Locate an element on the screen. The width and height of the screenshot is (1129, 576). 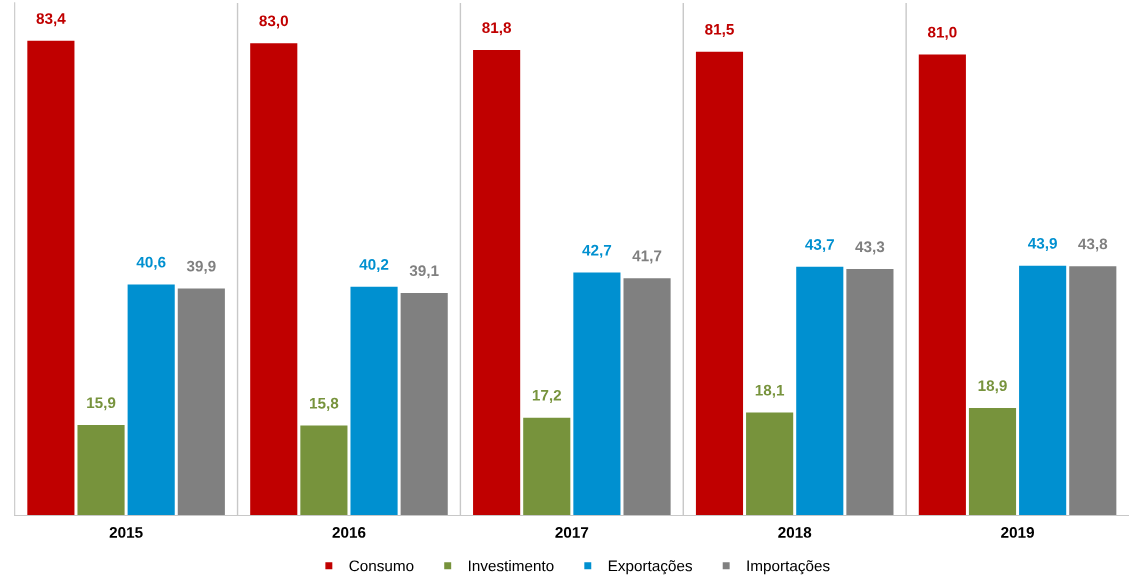
data-label: 43,7 is located at coordinates (819, 246).